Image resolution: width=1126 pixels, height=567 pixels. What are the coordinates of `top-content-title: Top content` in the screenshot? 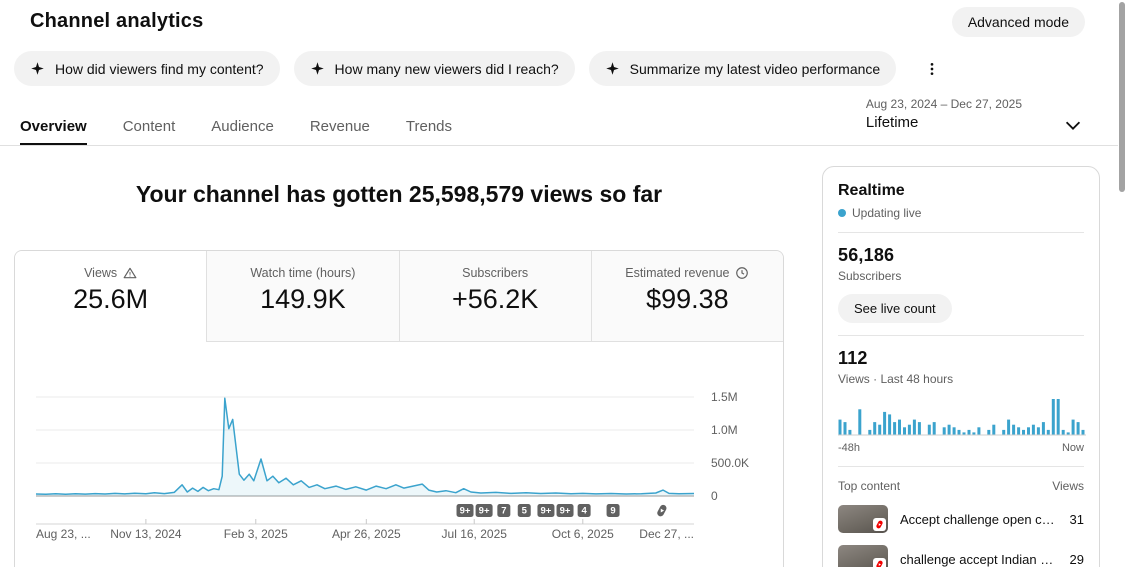 It's located at (869, 486).